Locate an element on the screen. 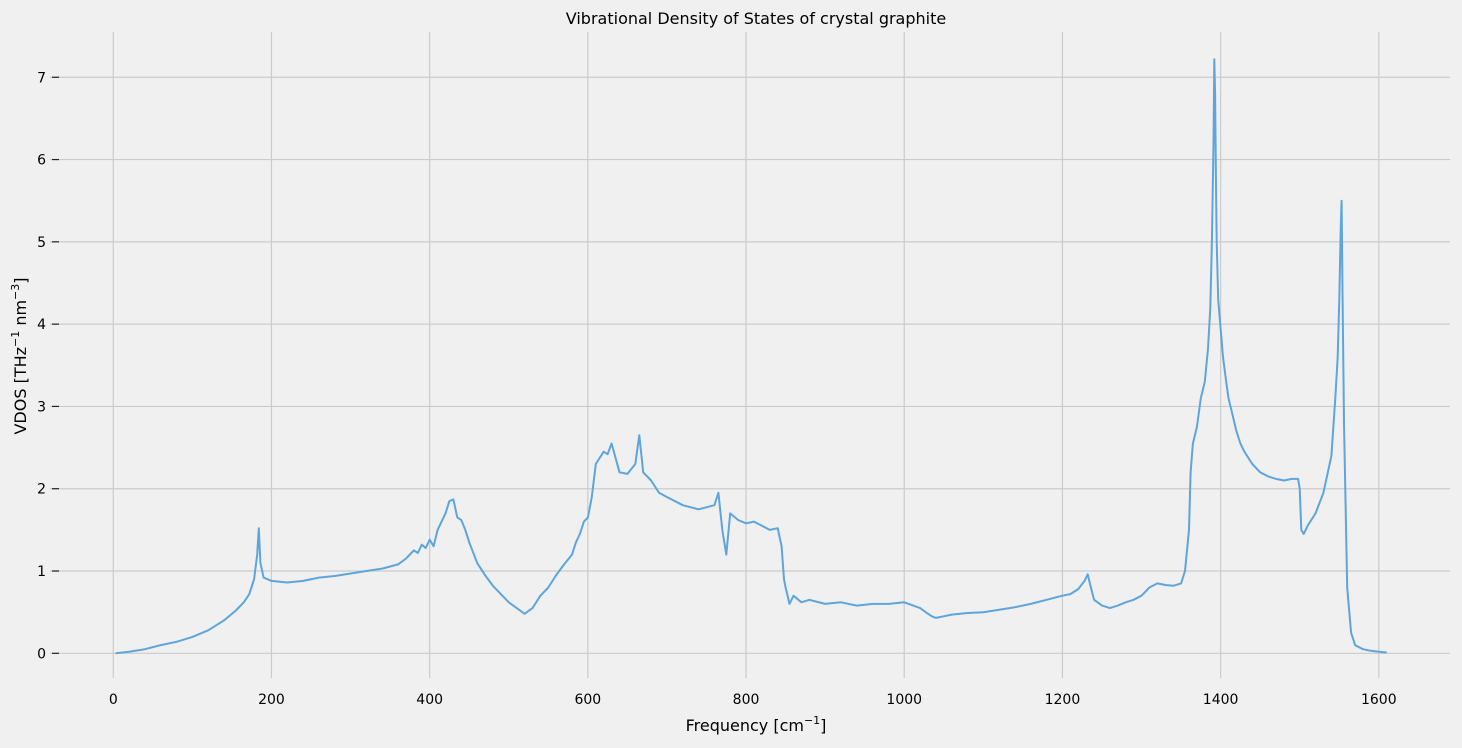 Image resolution: width=1462 pixels, height=748 pixels. y-tick-label-2: 2 is located at coordinates (41, 490).